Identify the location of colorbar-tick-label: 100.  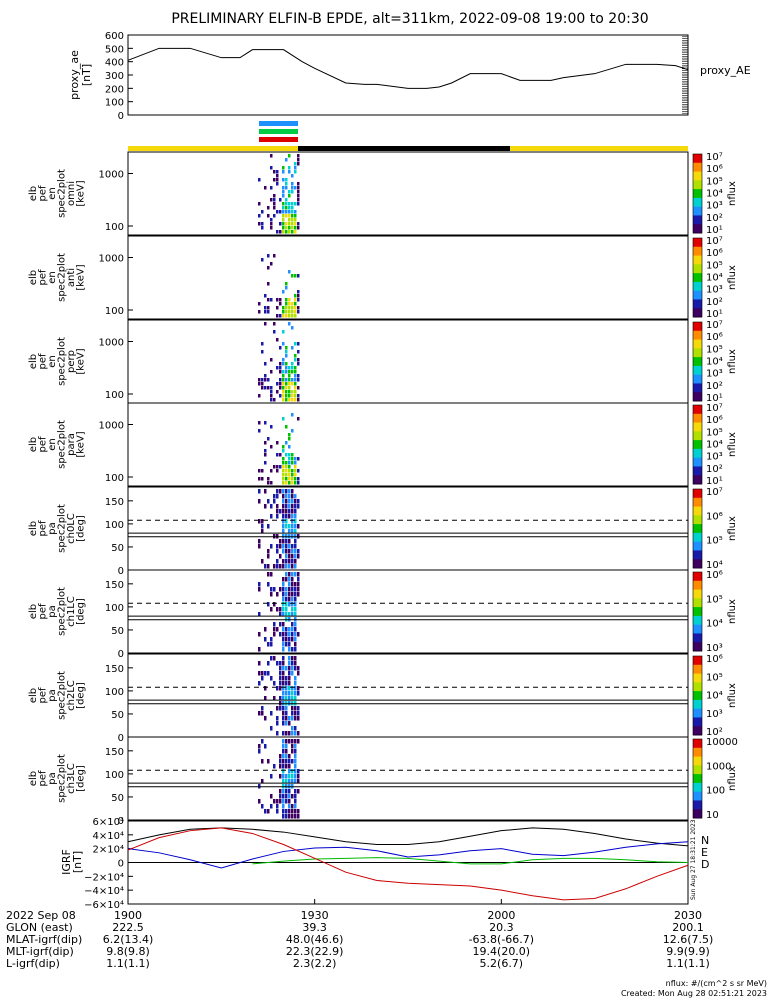
(715, 791).